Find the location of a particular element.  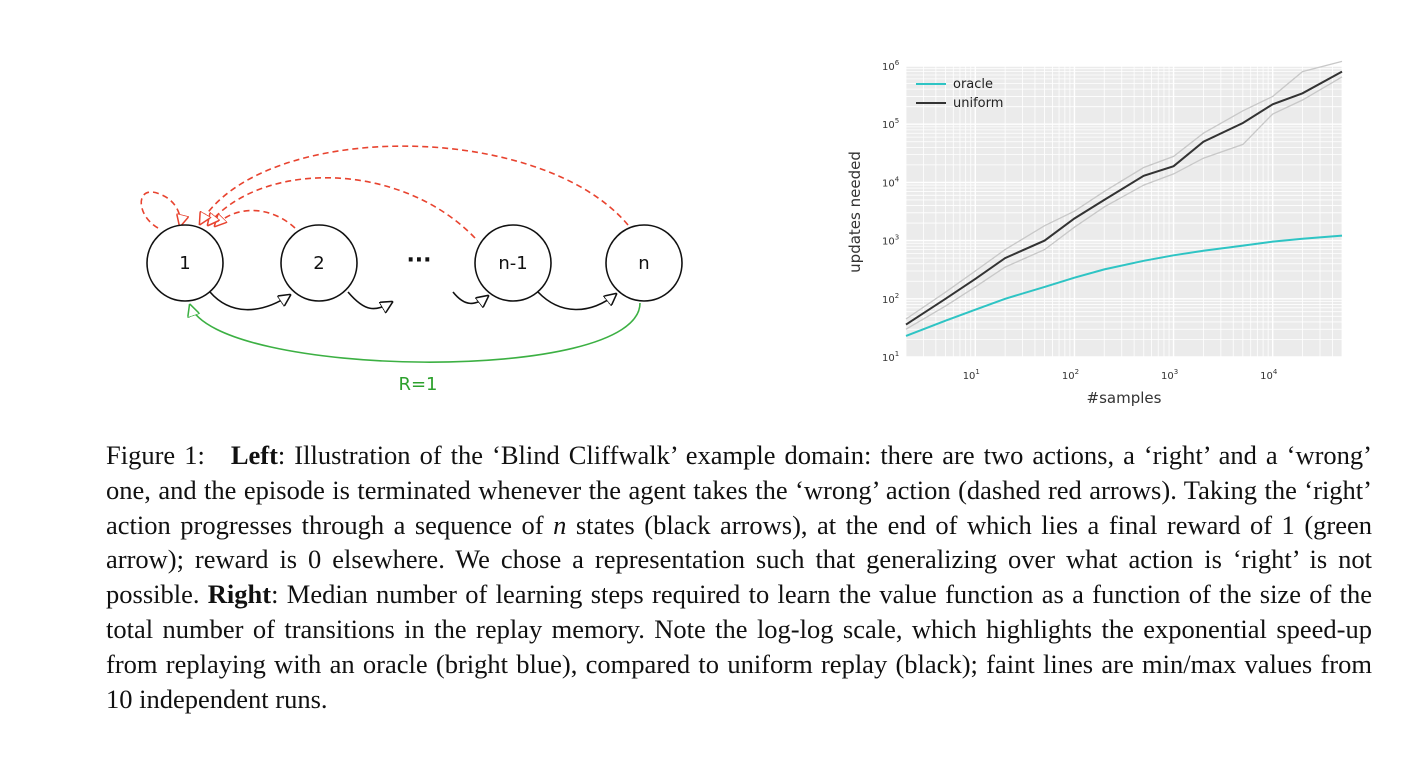

state-2-label: 2 is located at coordinates (318, 263).